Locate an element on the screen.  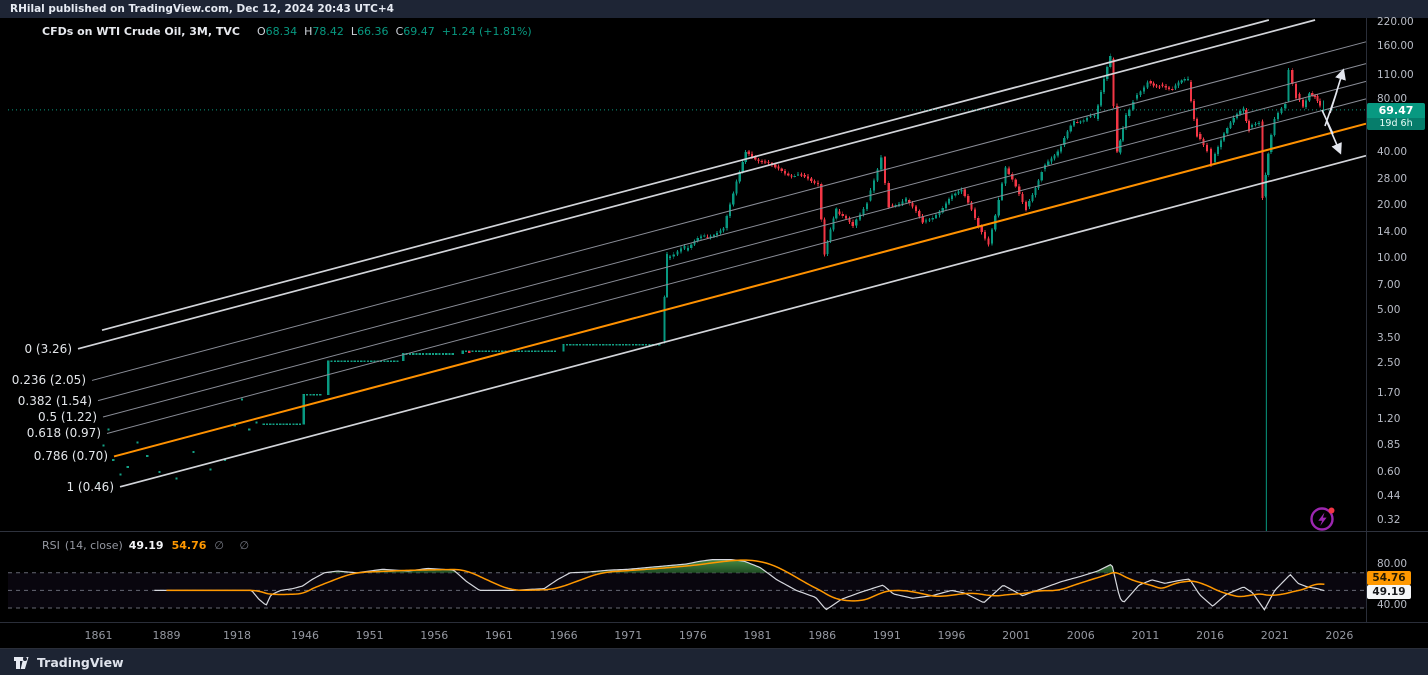
price-scale-separator is located at coordinates (1366, 320).